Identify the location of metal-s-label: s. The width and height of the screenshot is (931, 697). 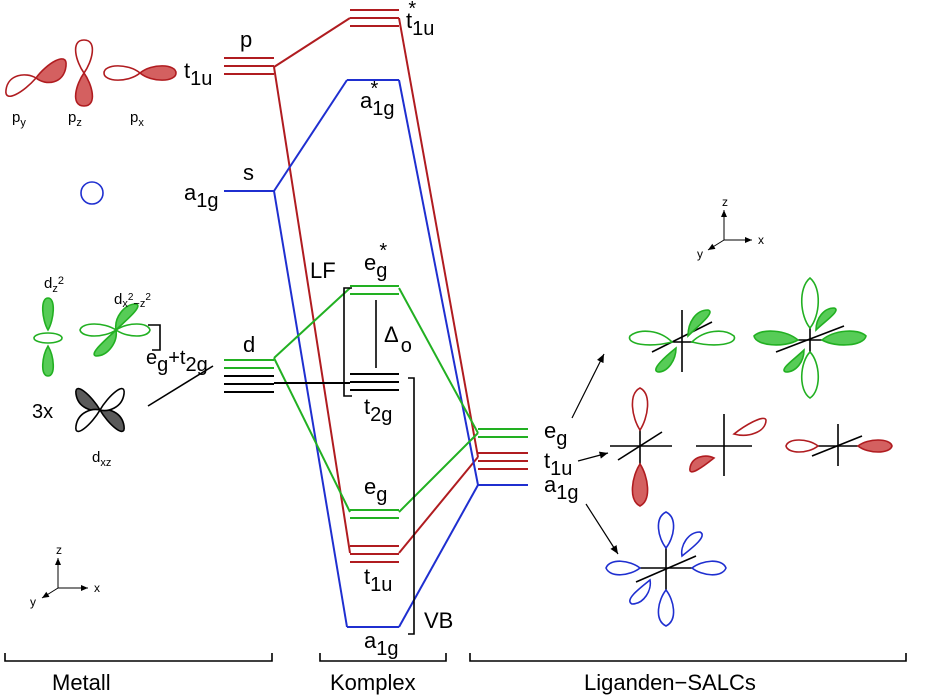
(248, 172).